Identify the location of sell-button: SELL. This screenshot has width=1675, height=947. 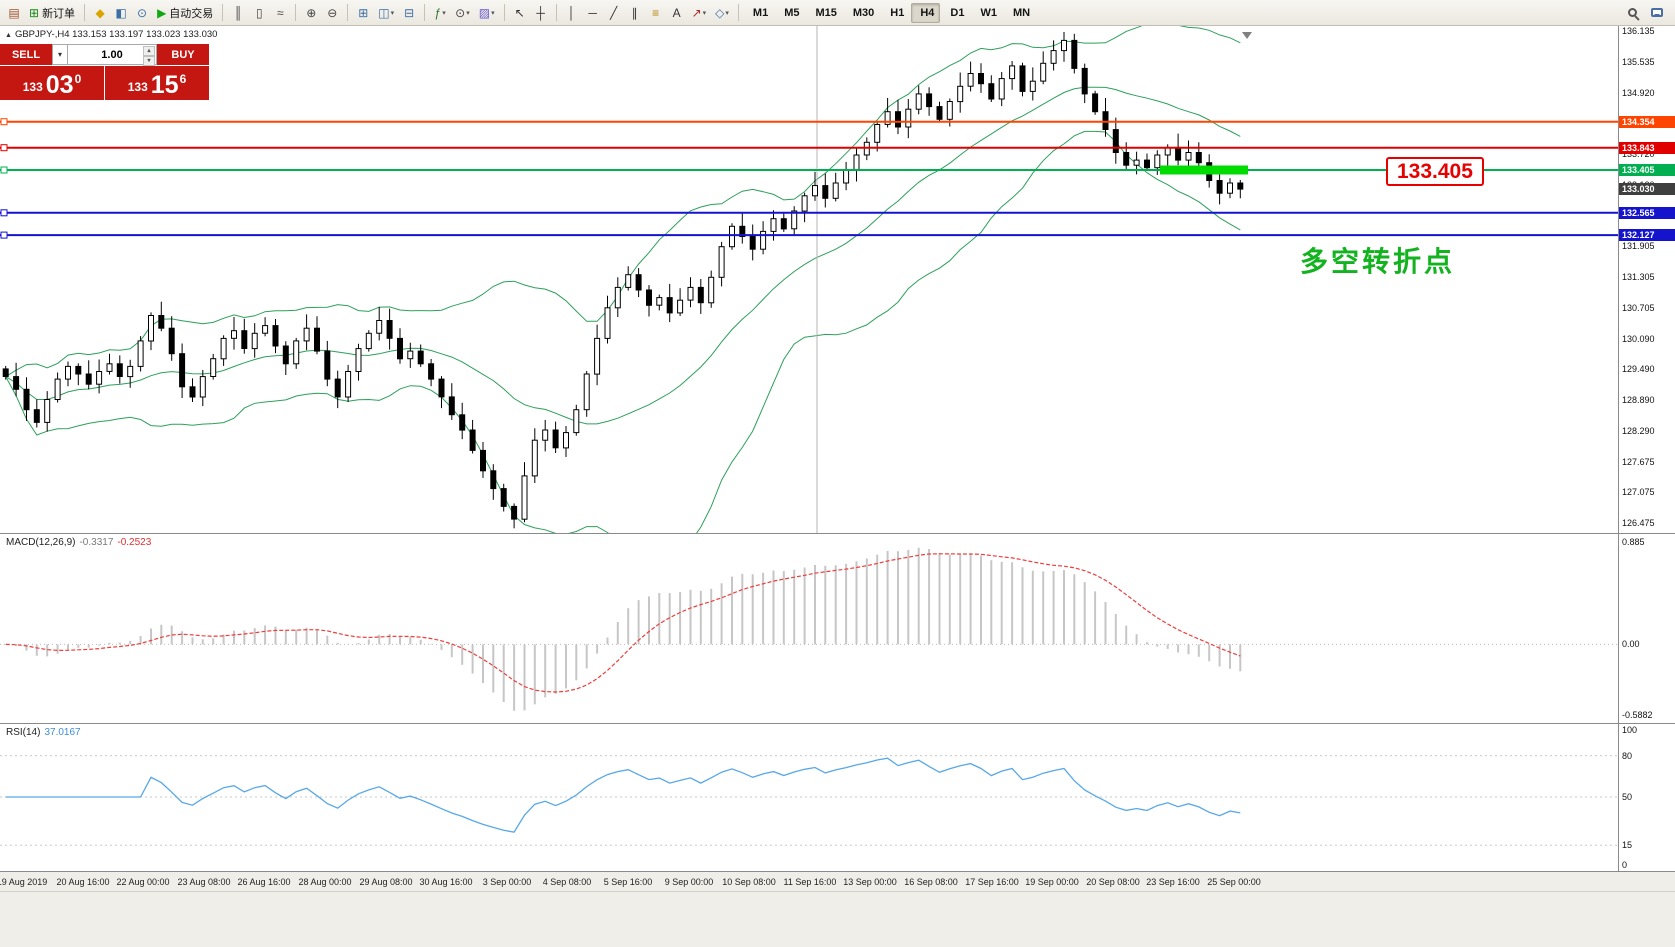
(26, 54).